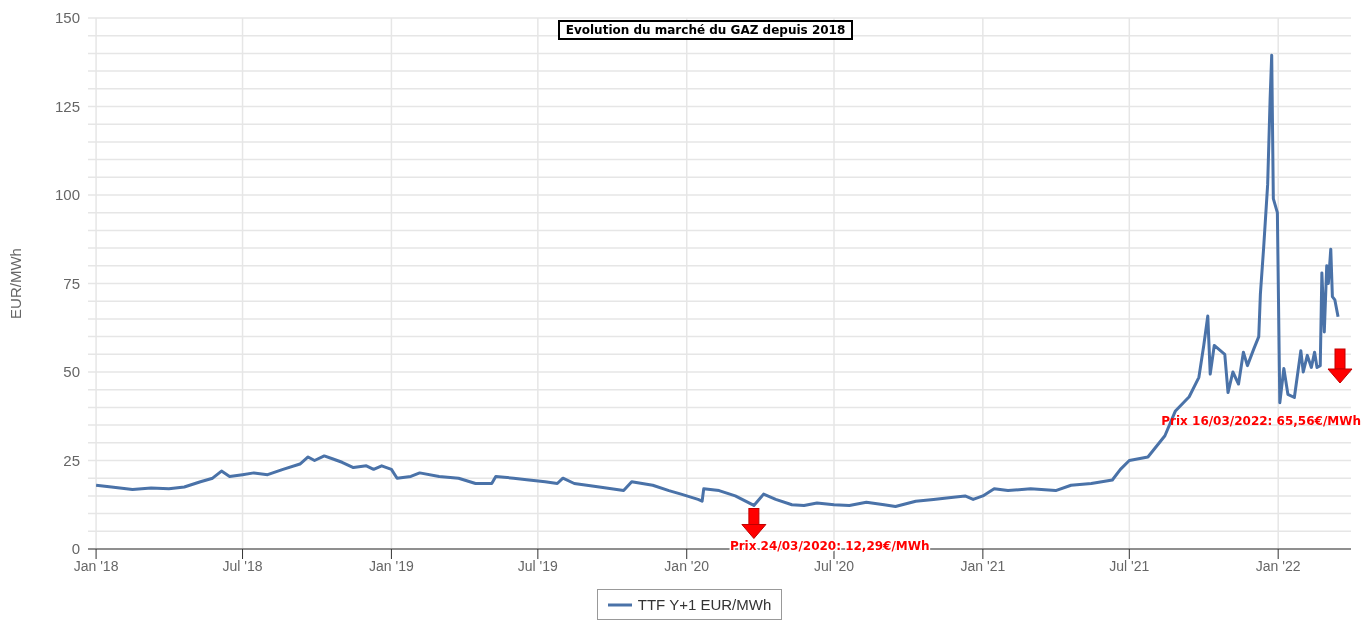  What do you see at coordinates (705, 30) in the screenshot?
I see `chart-title: Evolution du marché du GAZ depuis 2018` at bounding box center [705, 30].